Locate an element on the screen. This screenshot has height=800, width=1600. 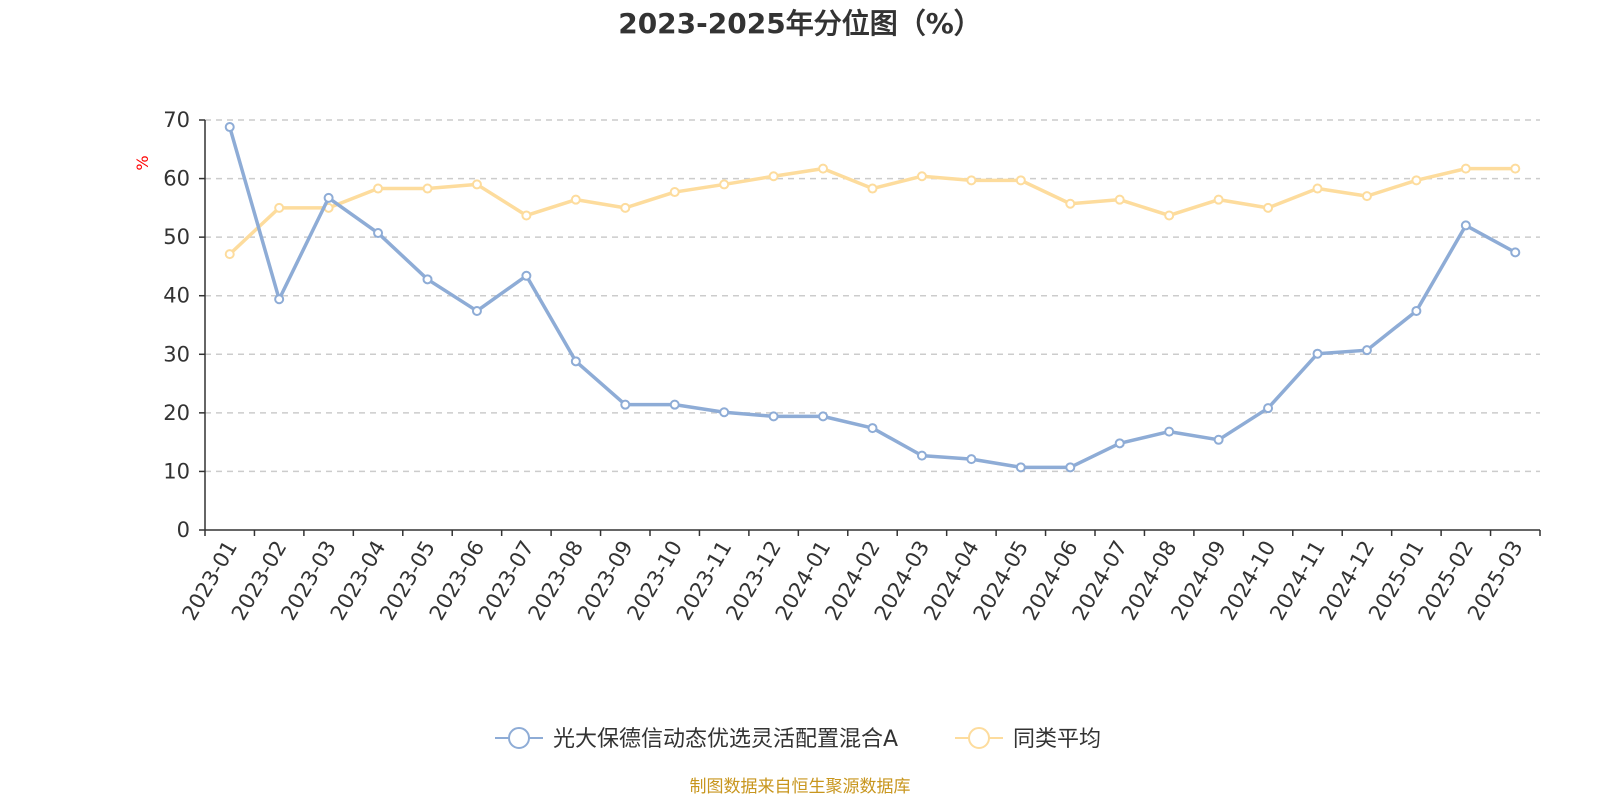
y-tick-label: 40 is located at coordinates (176, 296).